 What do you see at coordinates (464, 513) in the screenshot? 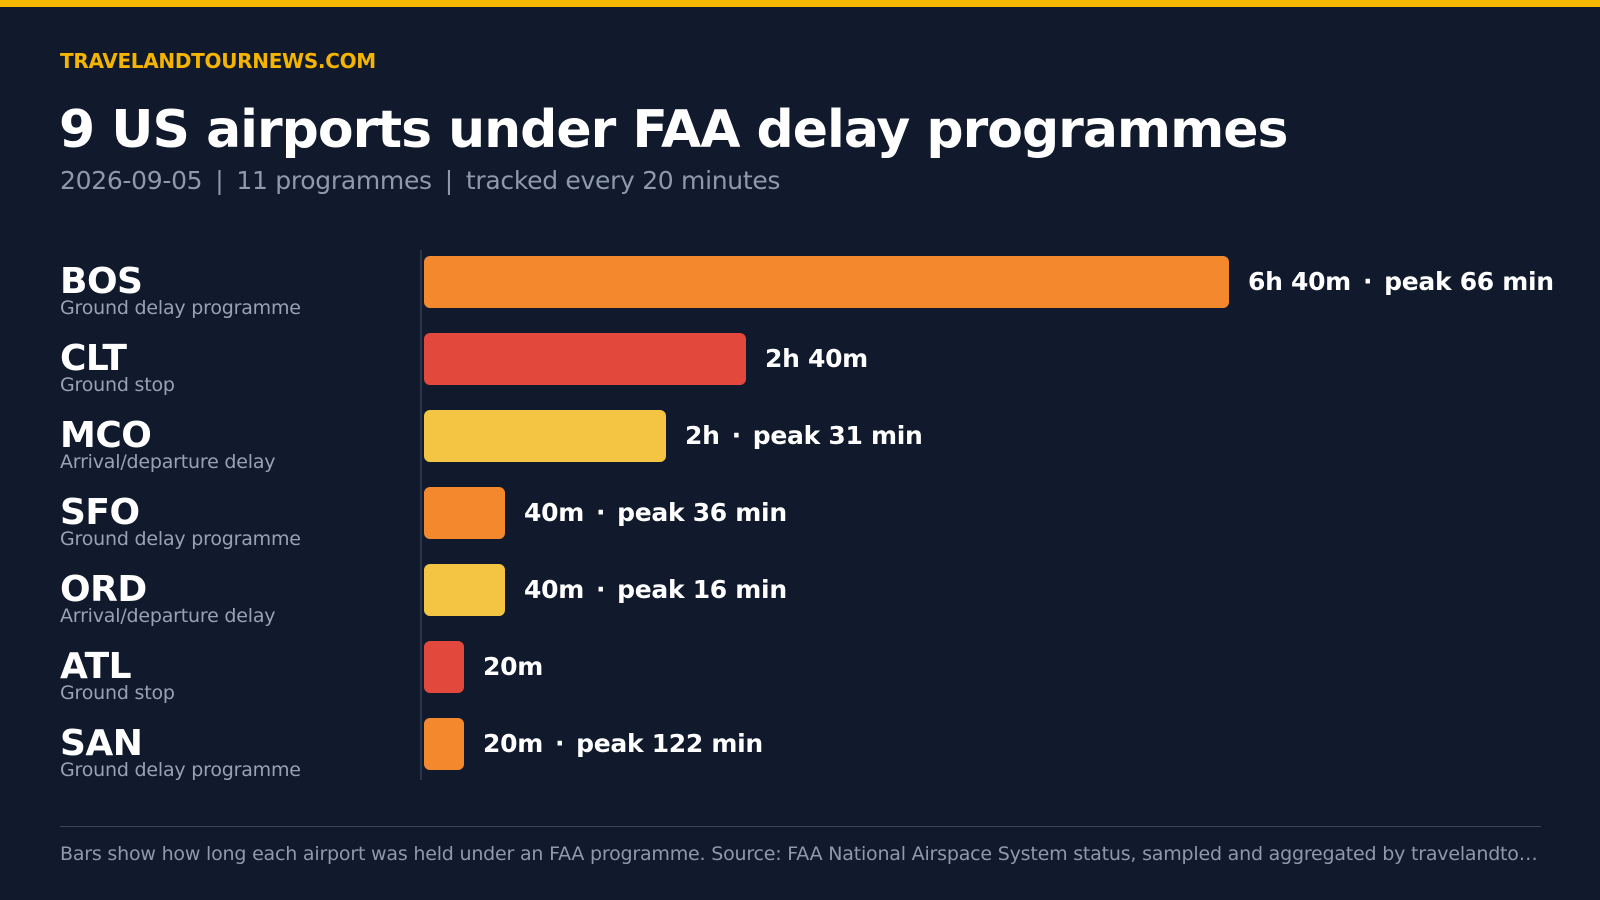
I see `bar-sfo` at bounding box center [464, 513].